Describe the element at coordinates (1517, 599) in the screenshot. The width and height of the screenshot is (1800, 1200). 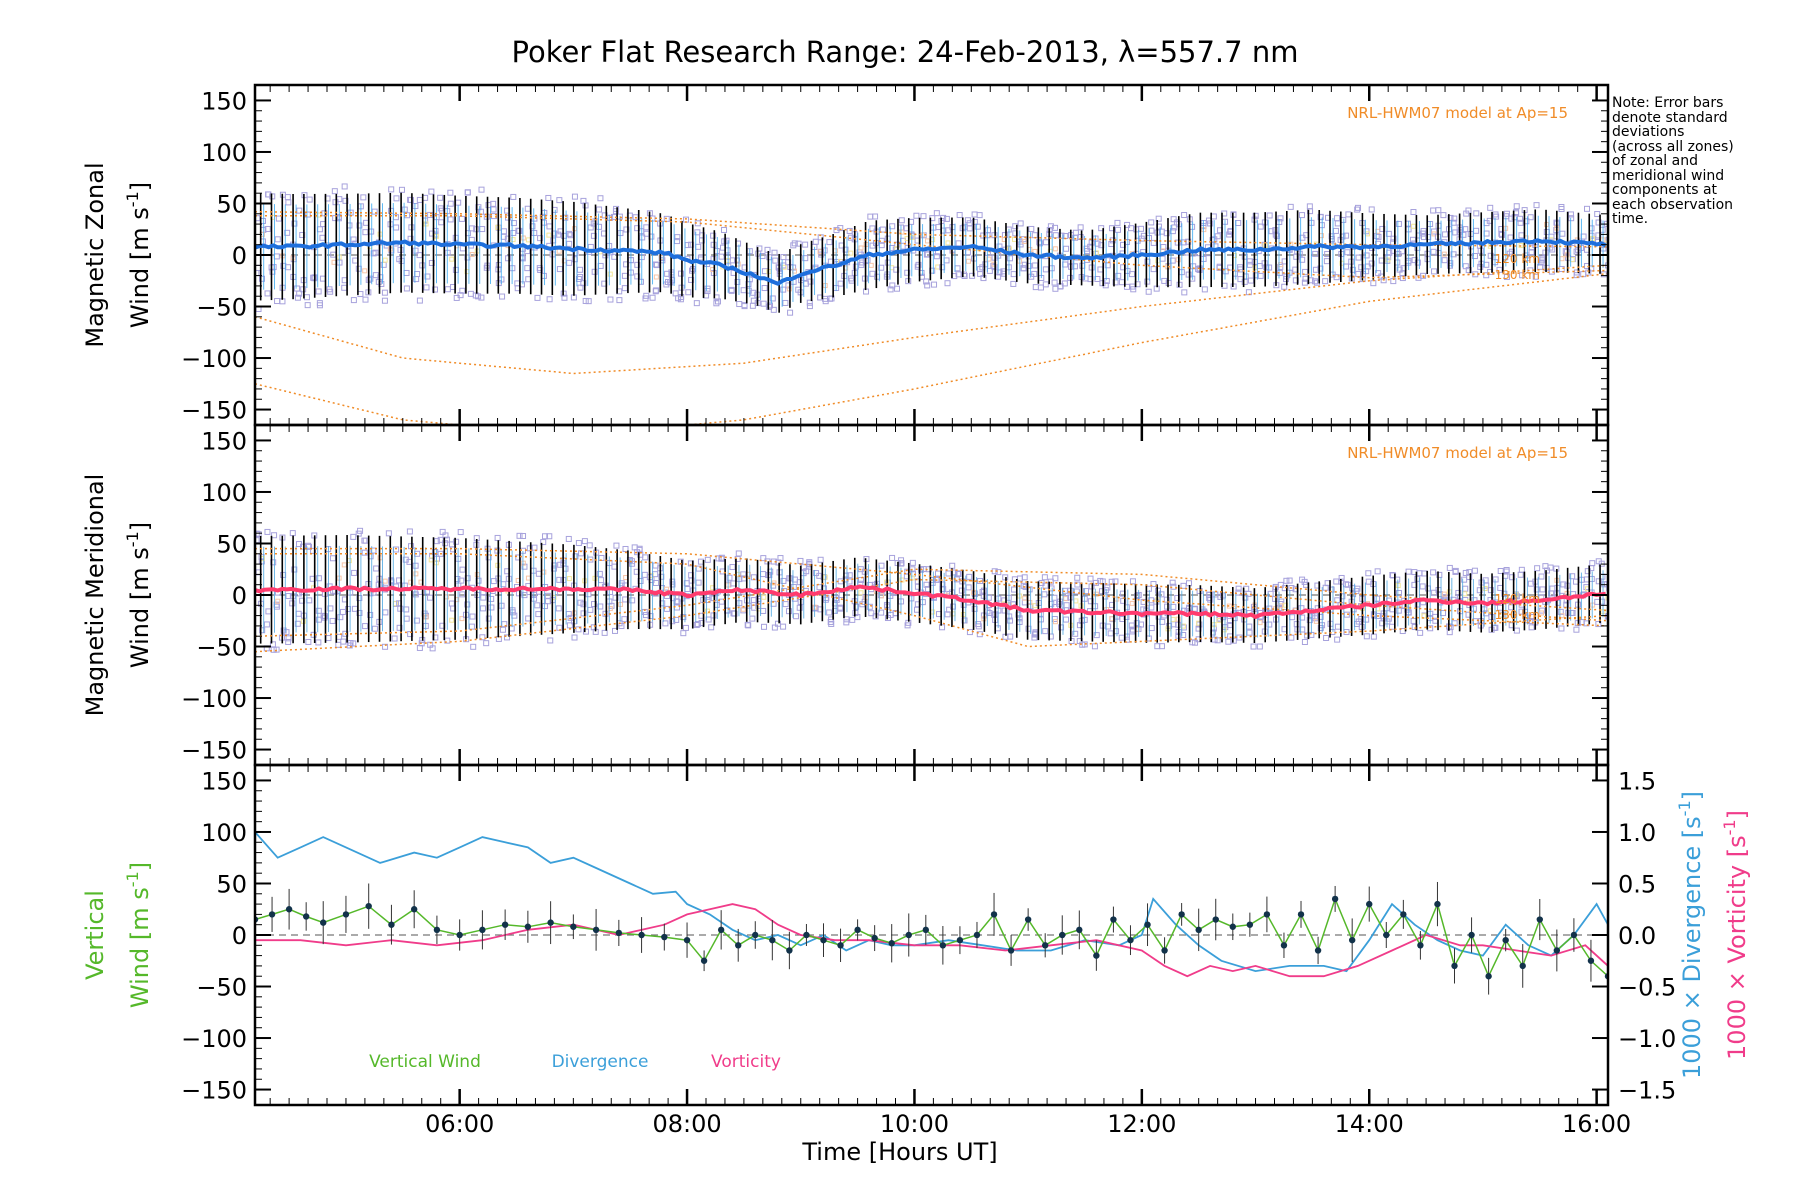
I see `model-altitude-label: 120 km` at that location.